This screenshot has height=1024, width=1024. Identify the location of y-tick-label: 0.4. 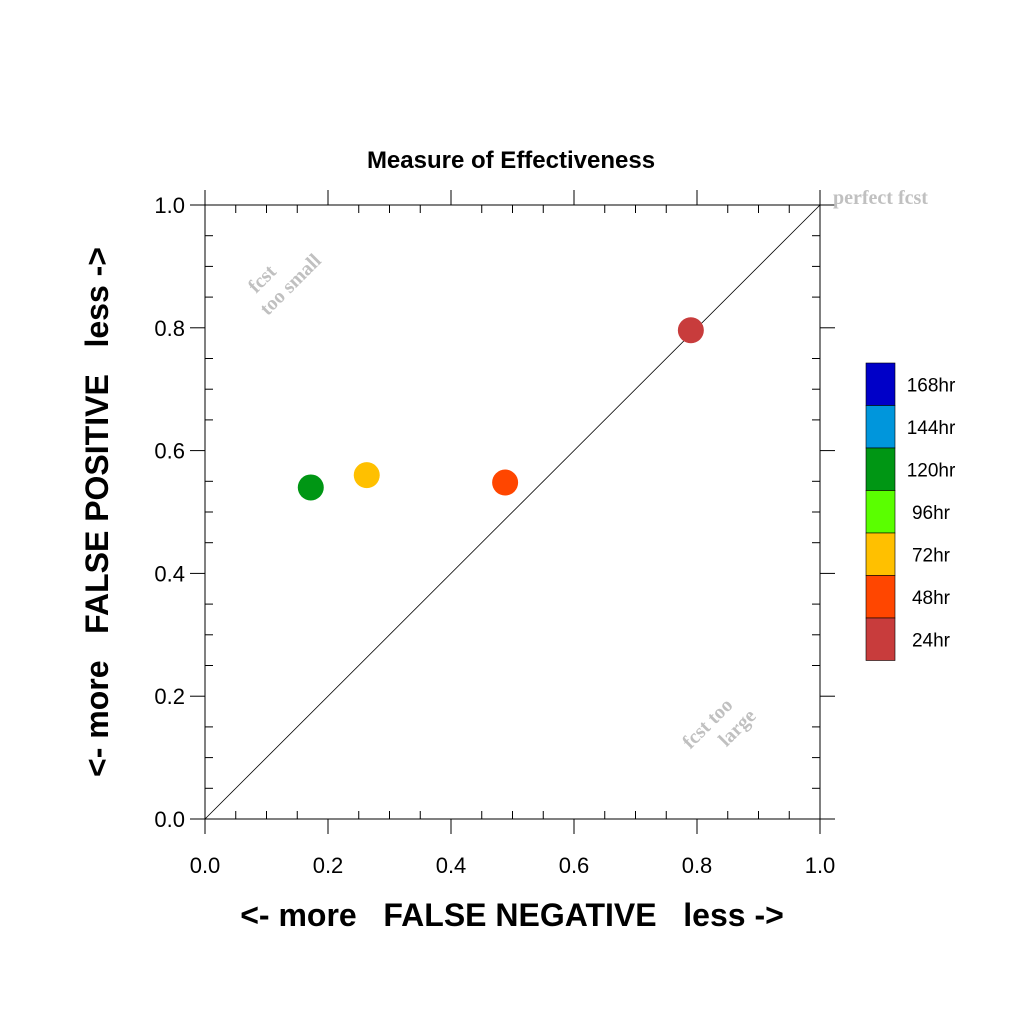
(169, 573).